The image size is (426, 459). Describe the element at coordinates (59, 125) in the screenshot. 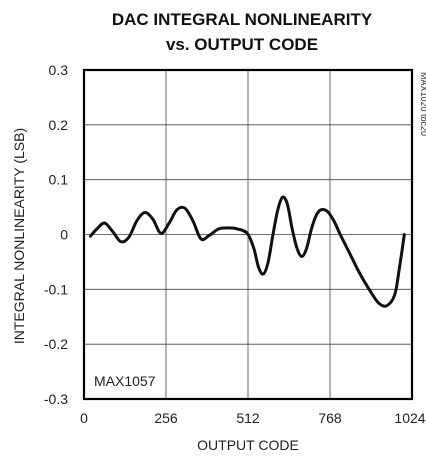

I see `y-tick-label: 0.2` at that location.